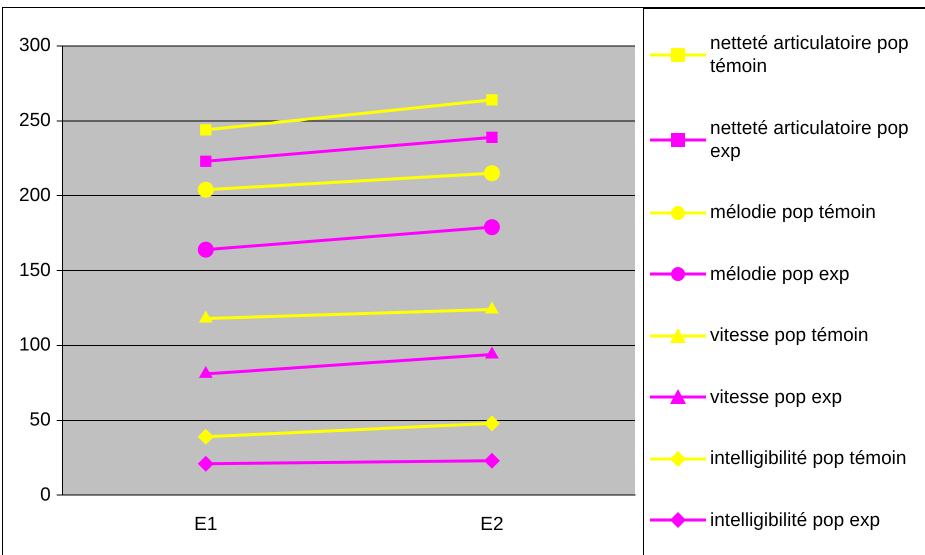  What do you see at coordinates (789, 336) in the screenshot?
I see `legend-label: vitesse pop témoin` at bounding box center [789, 336].